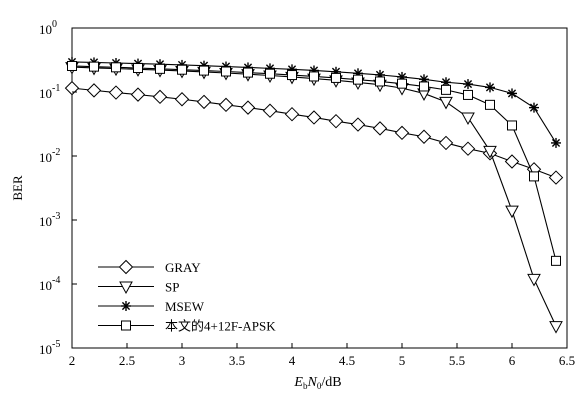 This screenshot has width=579, height=396. Describe the element at coordinates (322, 355) in the screenshot. I see `x-ticks: 2 2.5 3 3.5 4 4.5 5 5.5 6 6.5` at that location.